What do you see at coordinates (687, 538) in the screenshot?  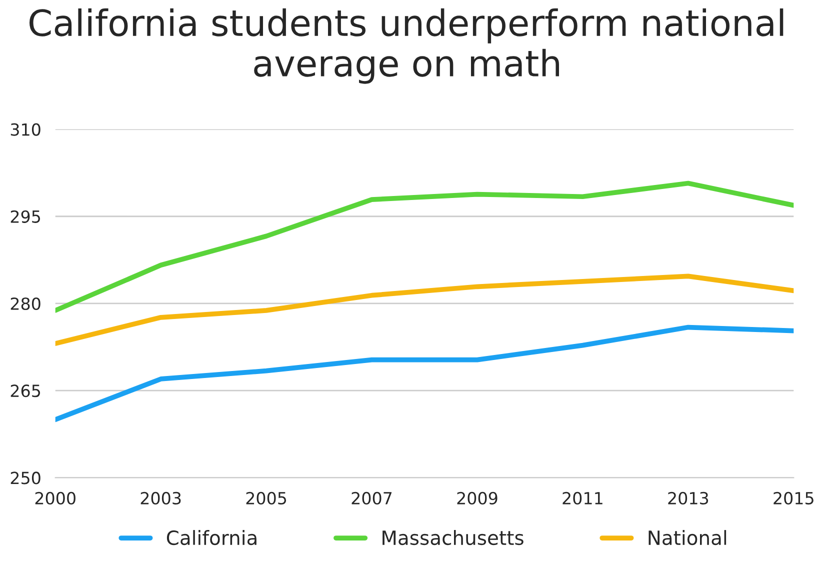 I see `legend-label: National` at bounding box center [687, 538].